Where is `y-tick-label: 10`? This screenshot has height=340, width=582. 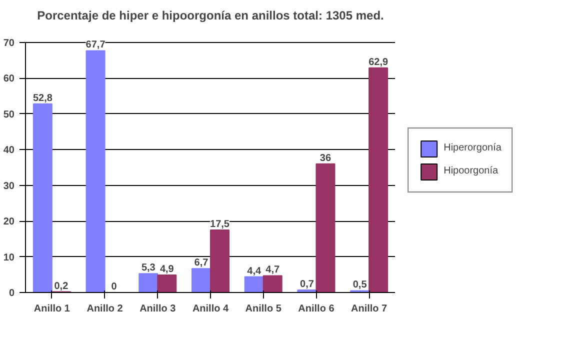 y-tick-label: 10 is located at coordinates (9, 258).